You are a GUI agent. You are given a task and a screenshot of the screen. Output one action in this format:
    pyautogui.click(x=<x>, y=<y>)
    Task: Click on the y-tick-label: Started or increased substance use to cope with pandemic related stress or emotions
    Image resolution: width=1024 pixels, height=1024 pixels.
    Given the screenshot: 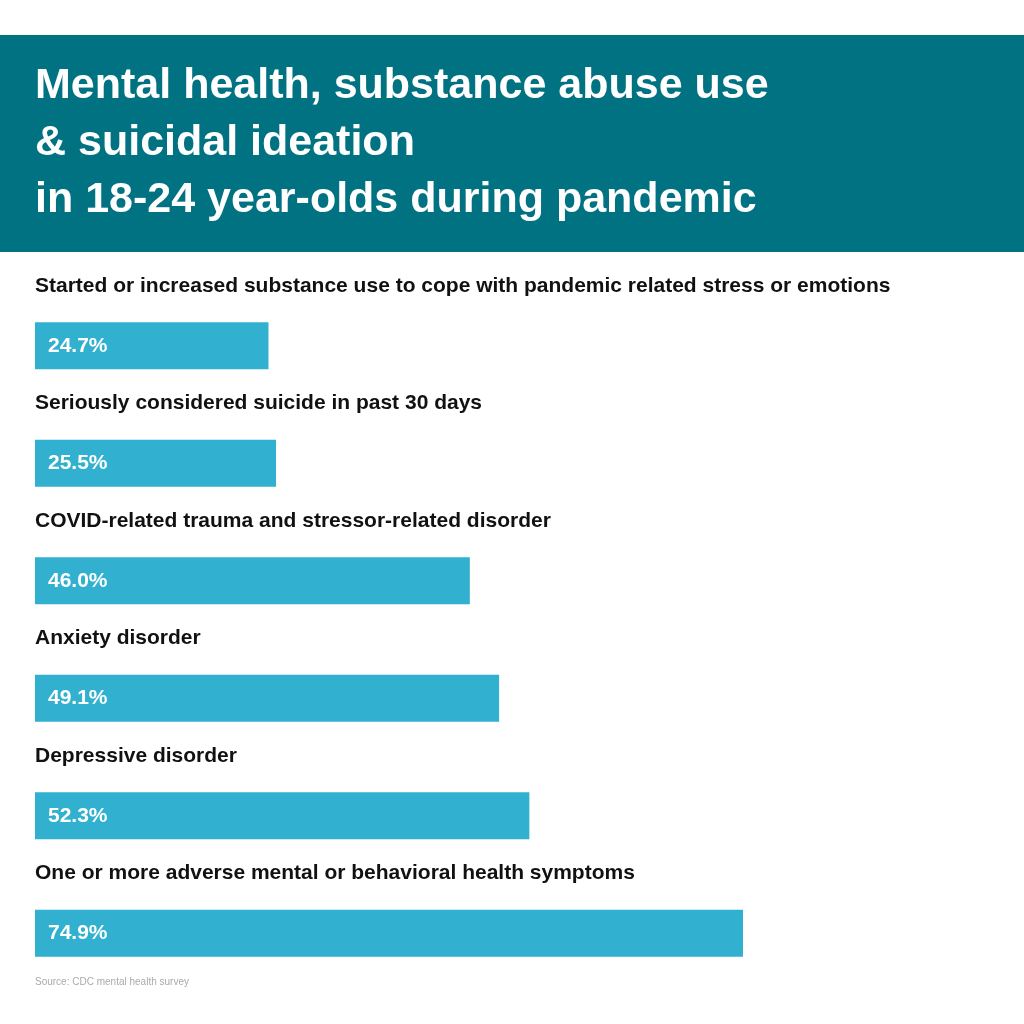 What is the action you would take?
    pyautogui.click(x=463, y=284)
    